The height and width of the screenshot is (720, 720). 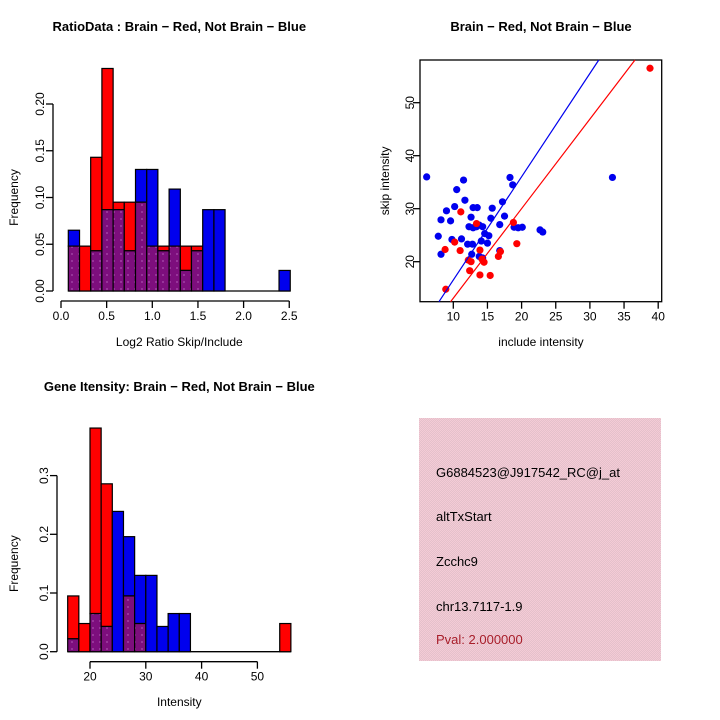 I want to click on x-axis-title: include intensity, so click(x=540, y=342).